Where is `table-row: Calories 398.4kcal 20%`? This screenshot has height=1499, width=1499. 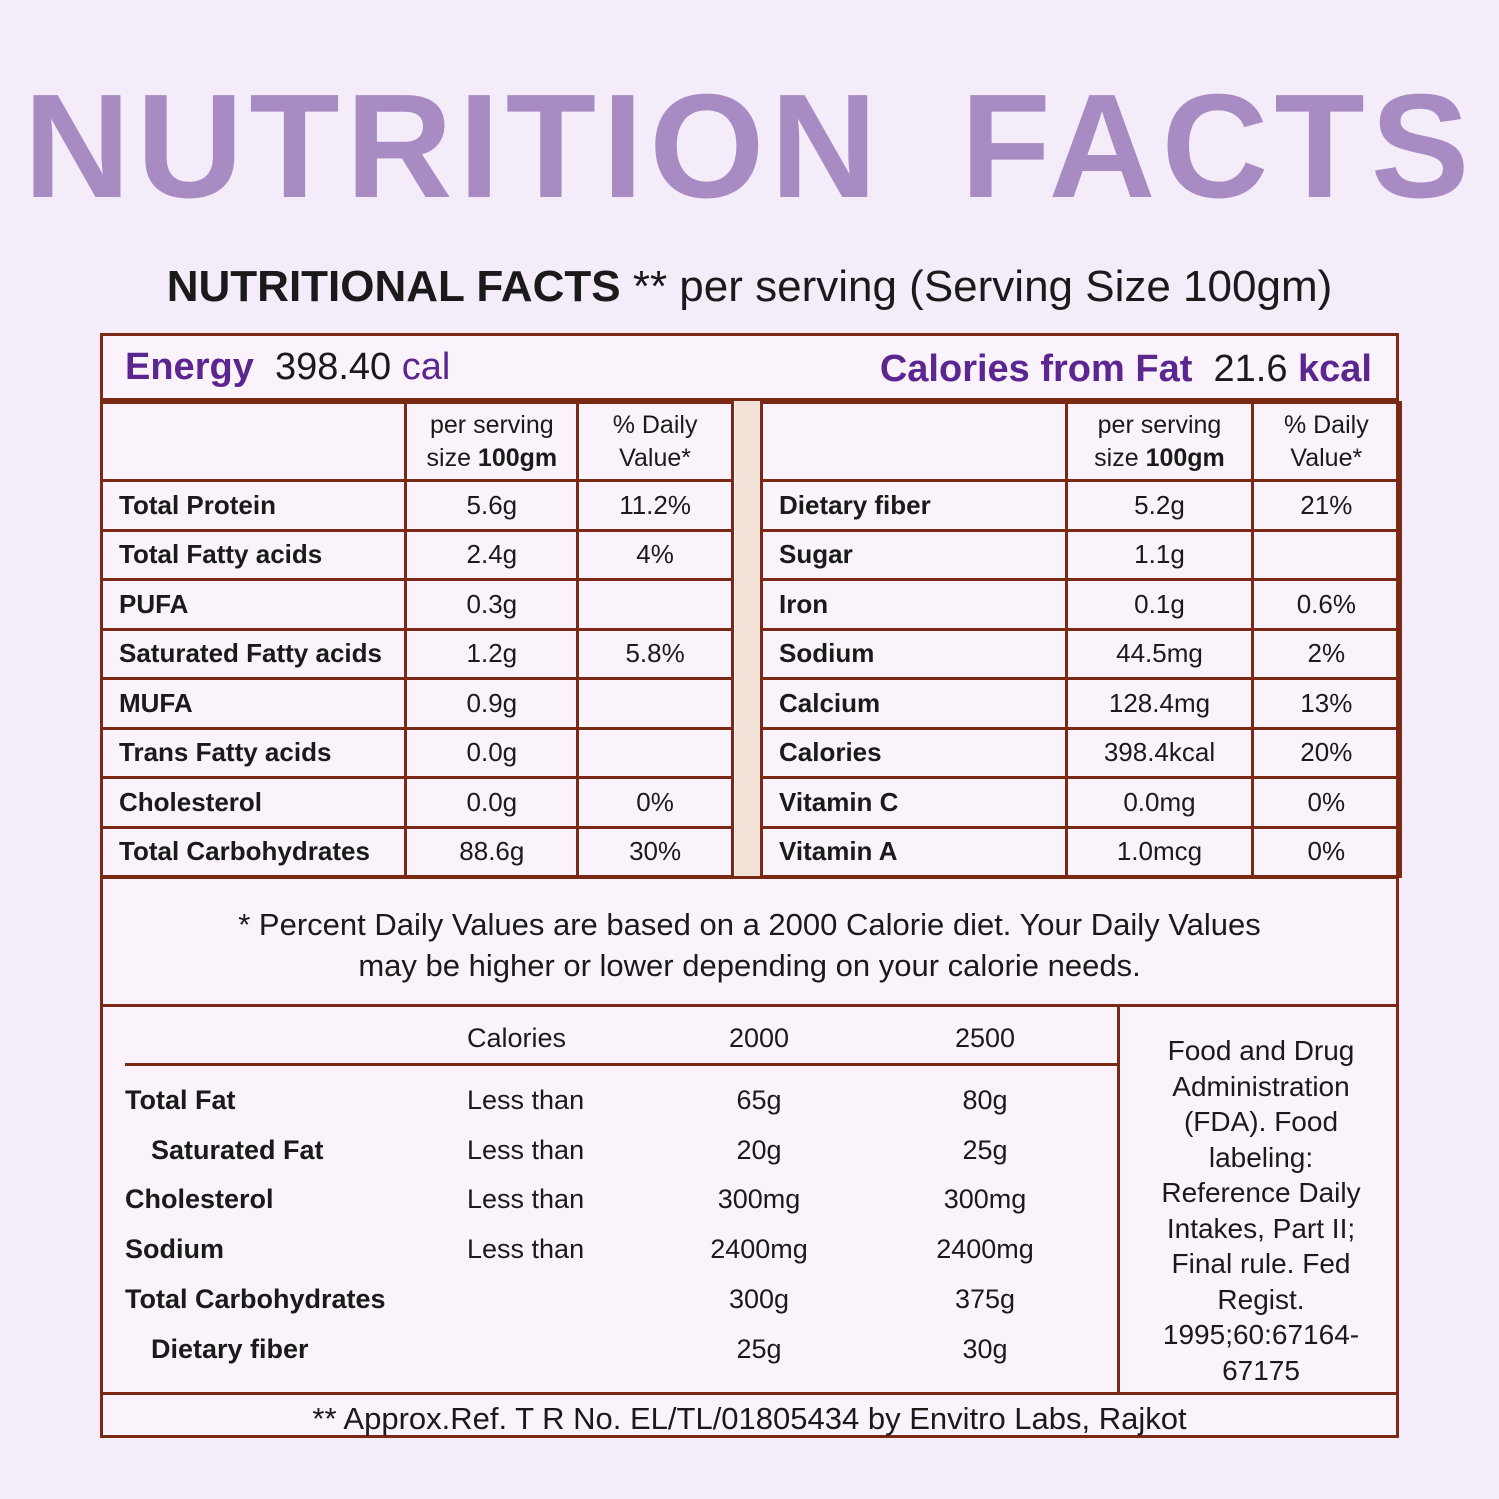 table-row: Calories 398.4kcal 20% is located at coordinates (1081, 752).